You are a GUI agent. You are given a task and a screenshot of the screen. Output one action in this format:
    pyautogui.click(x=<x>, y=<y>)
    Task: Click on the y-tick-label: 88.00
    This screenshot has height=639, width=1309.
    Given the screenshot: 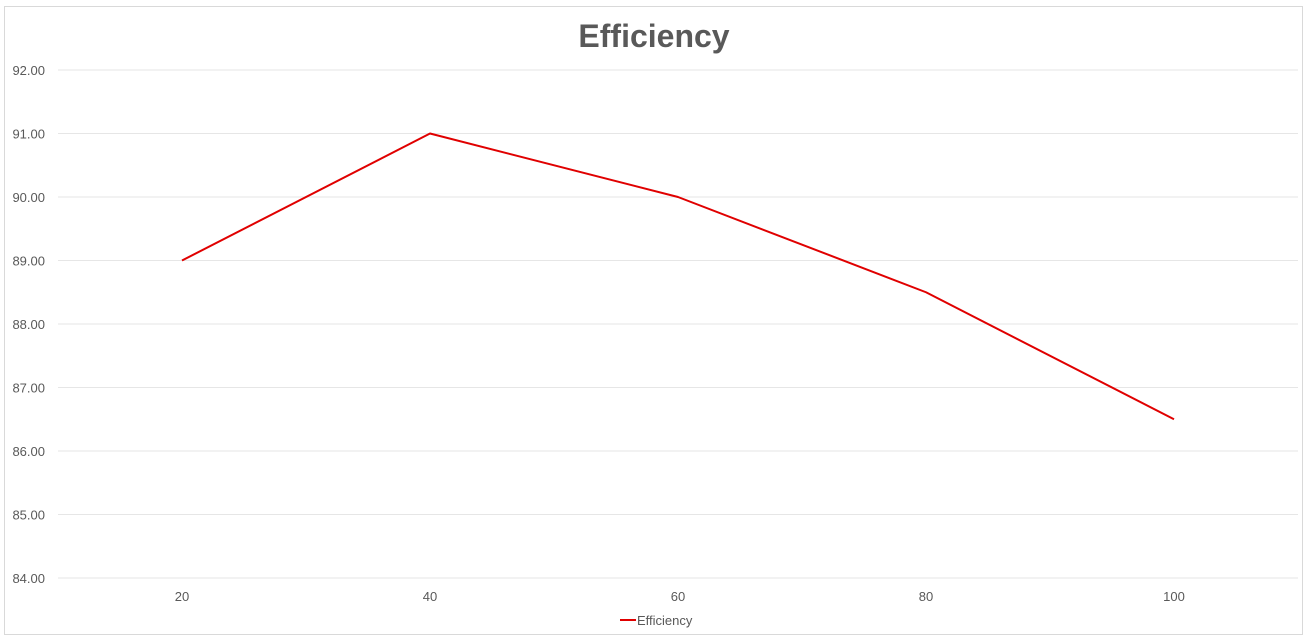 What is the action you would take?
    pyautogui.click(x=28, y=324)
    